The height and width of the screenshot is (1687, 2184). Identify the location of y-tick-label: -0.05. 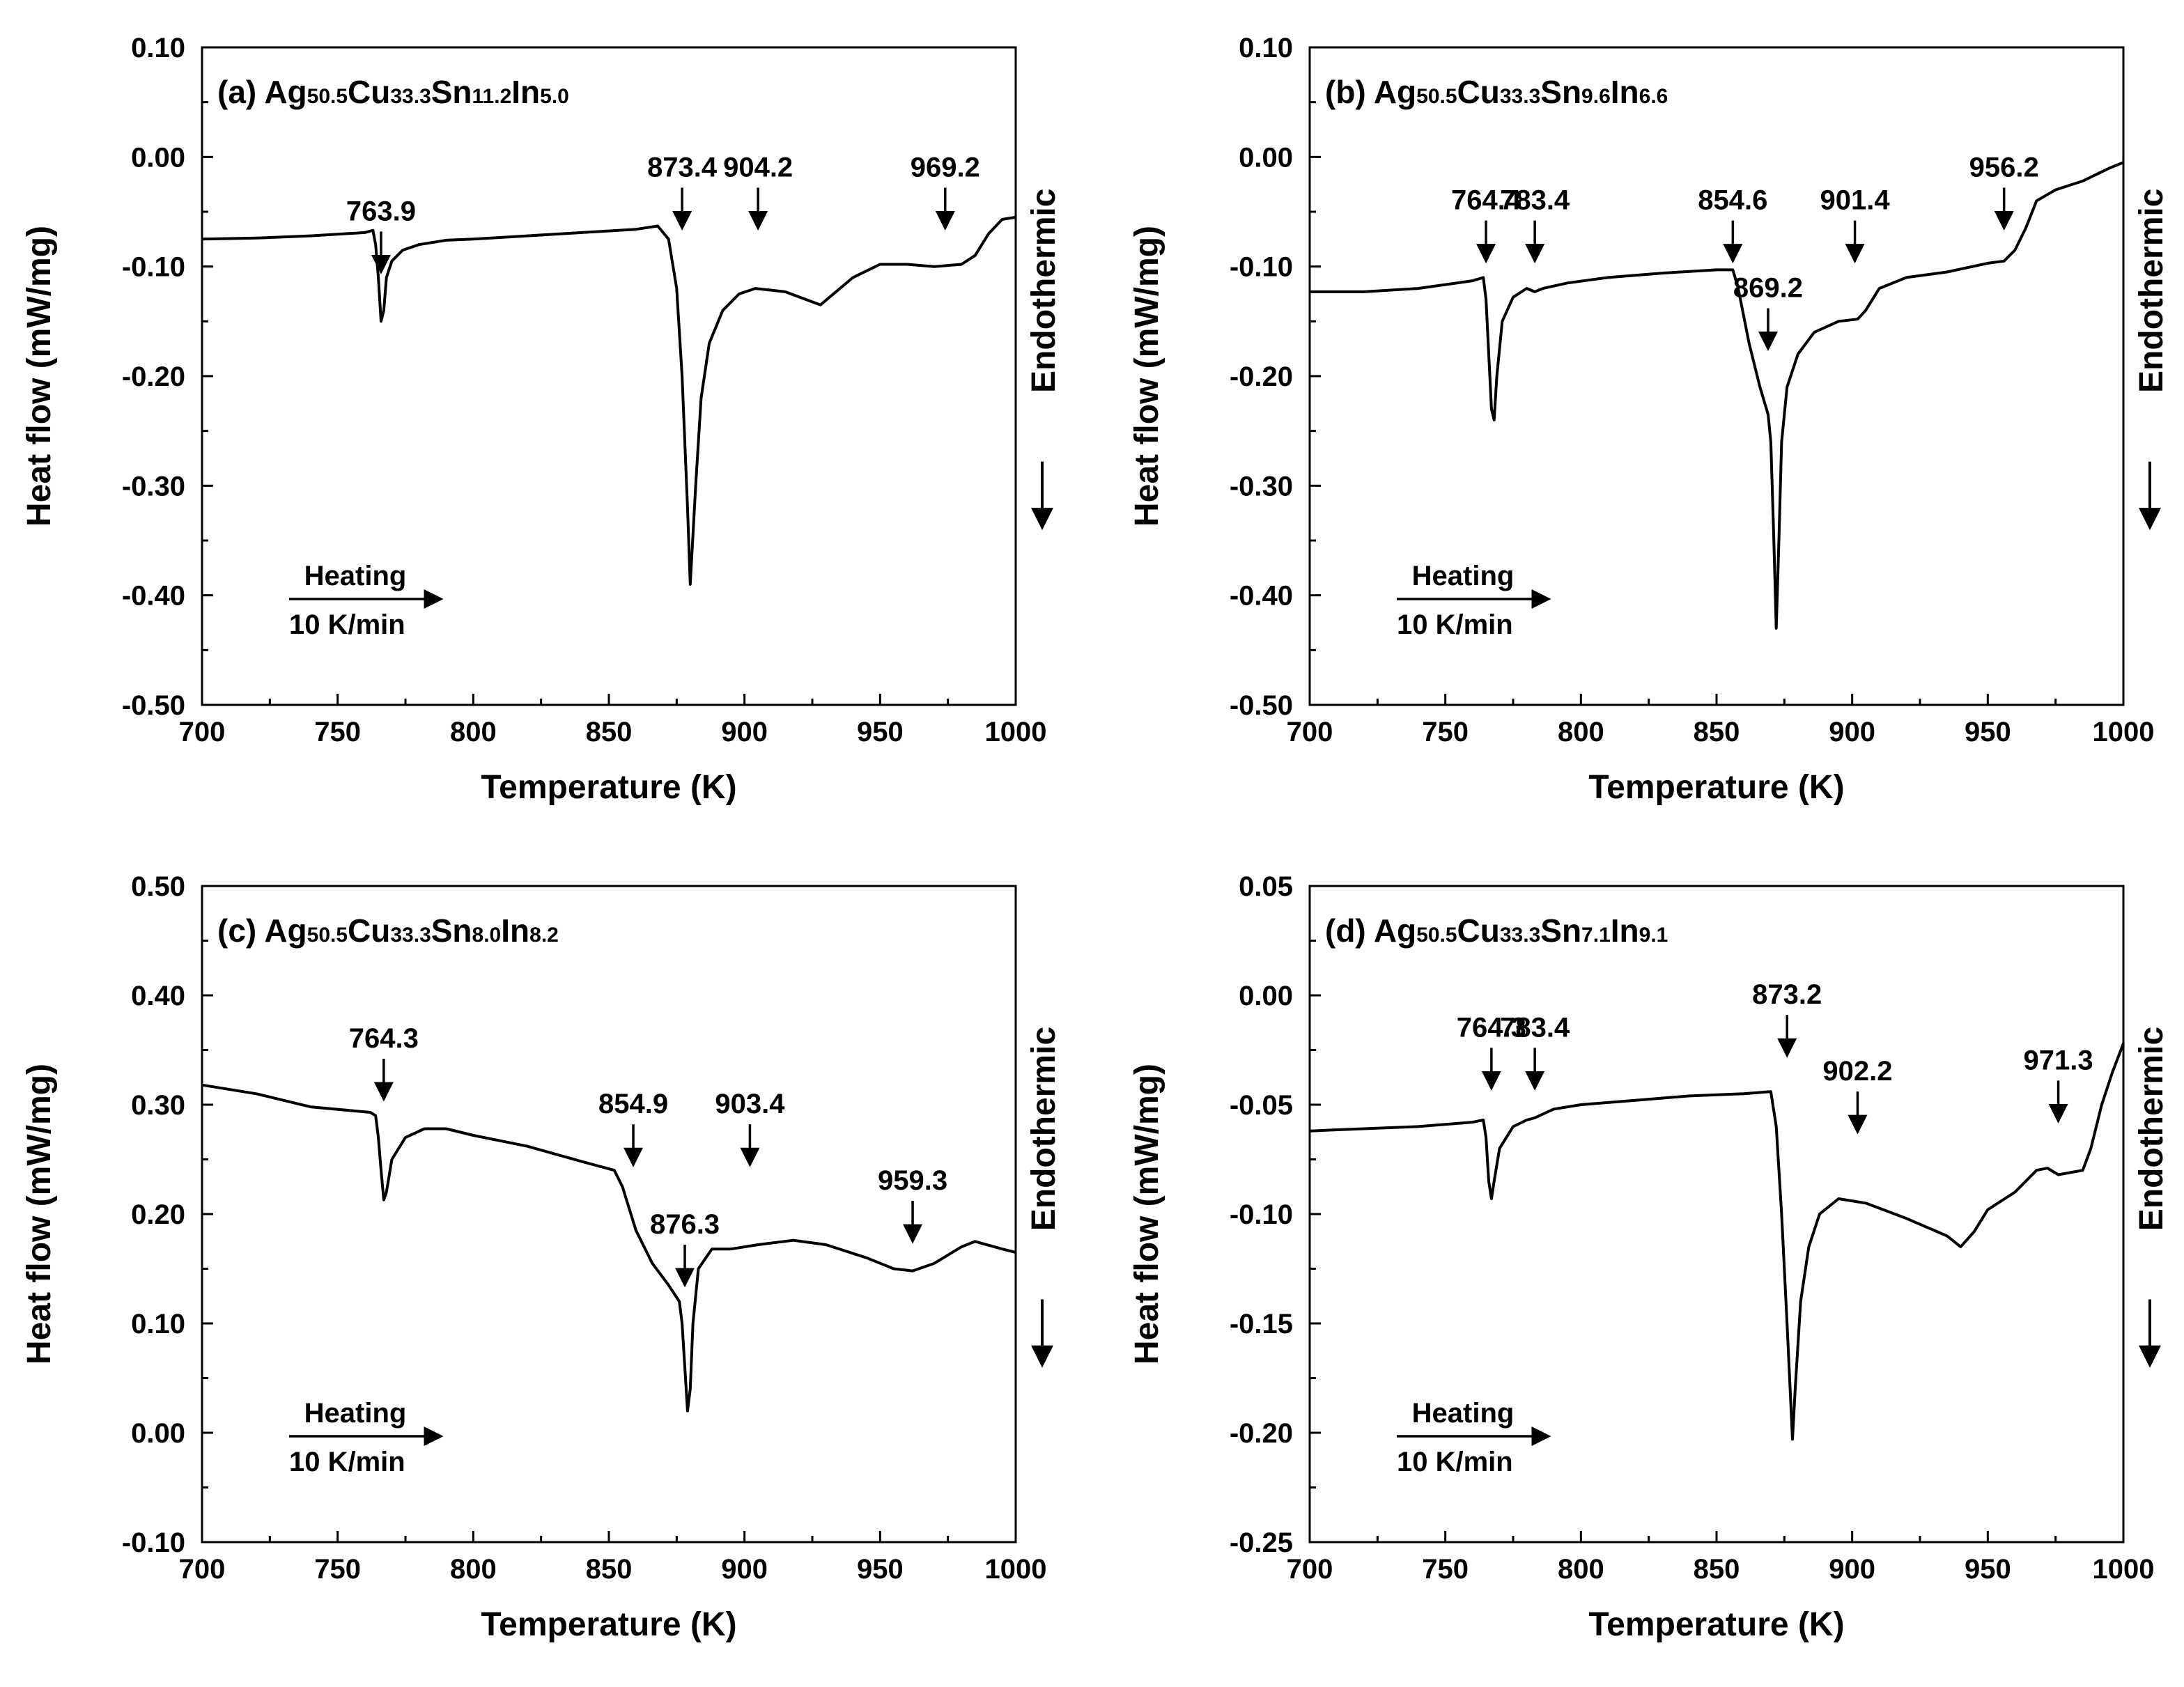
(1261, 1105).